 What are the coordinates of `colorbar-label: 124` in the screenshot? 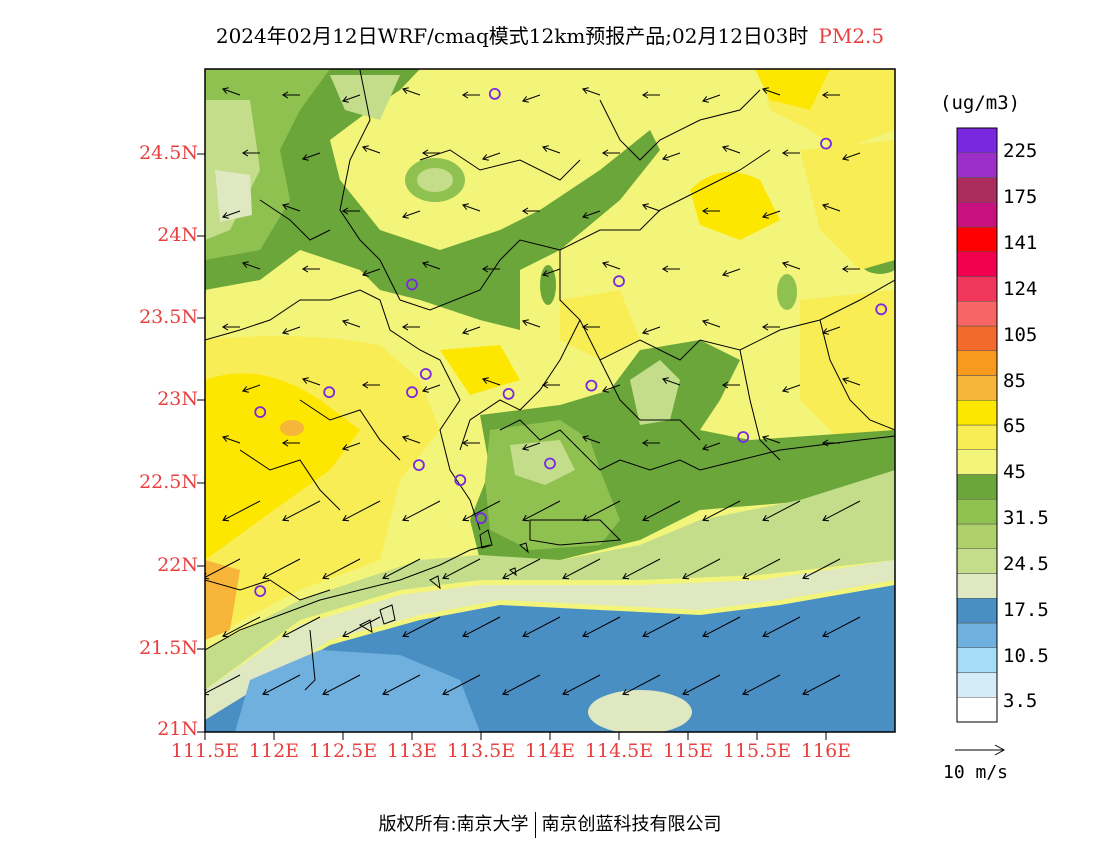 It's located at (1020, 289).